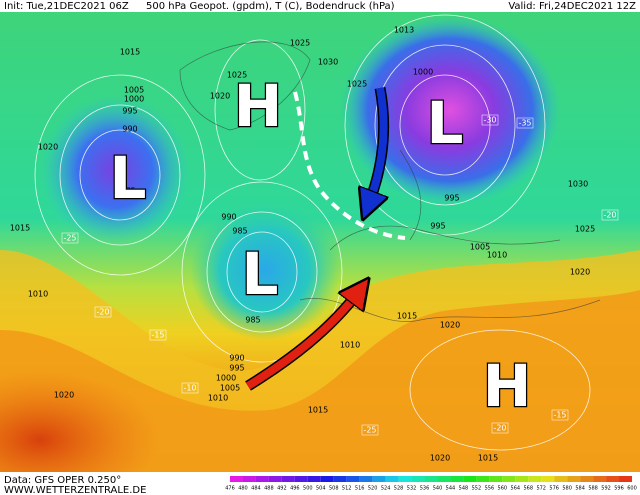 The height and width of the screenshot is (495, 640). Describe the element at coordinates (127, 191) in the screenshot. I see `isobar-label: 975` at that location.